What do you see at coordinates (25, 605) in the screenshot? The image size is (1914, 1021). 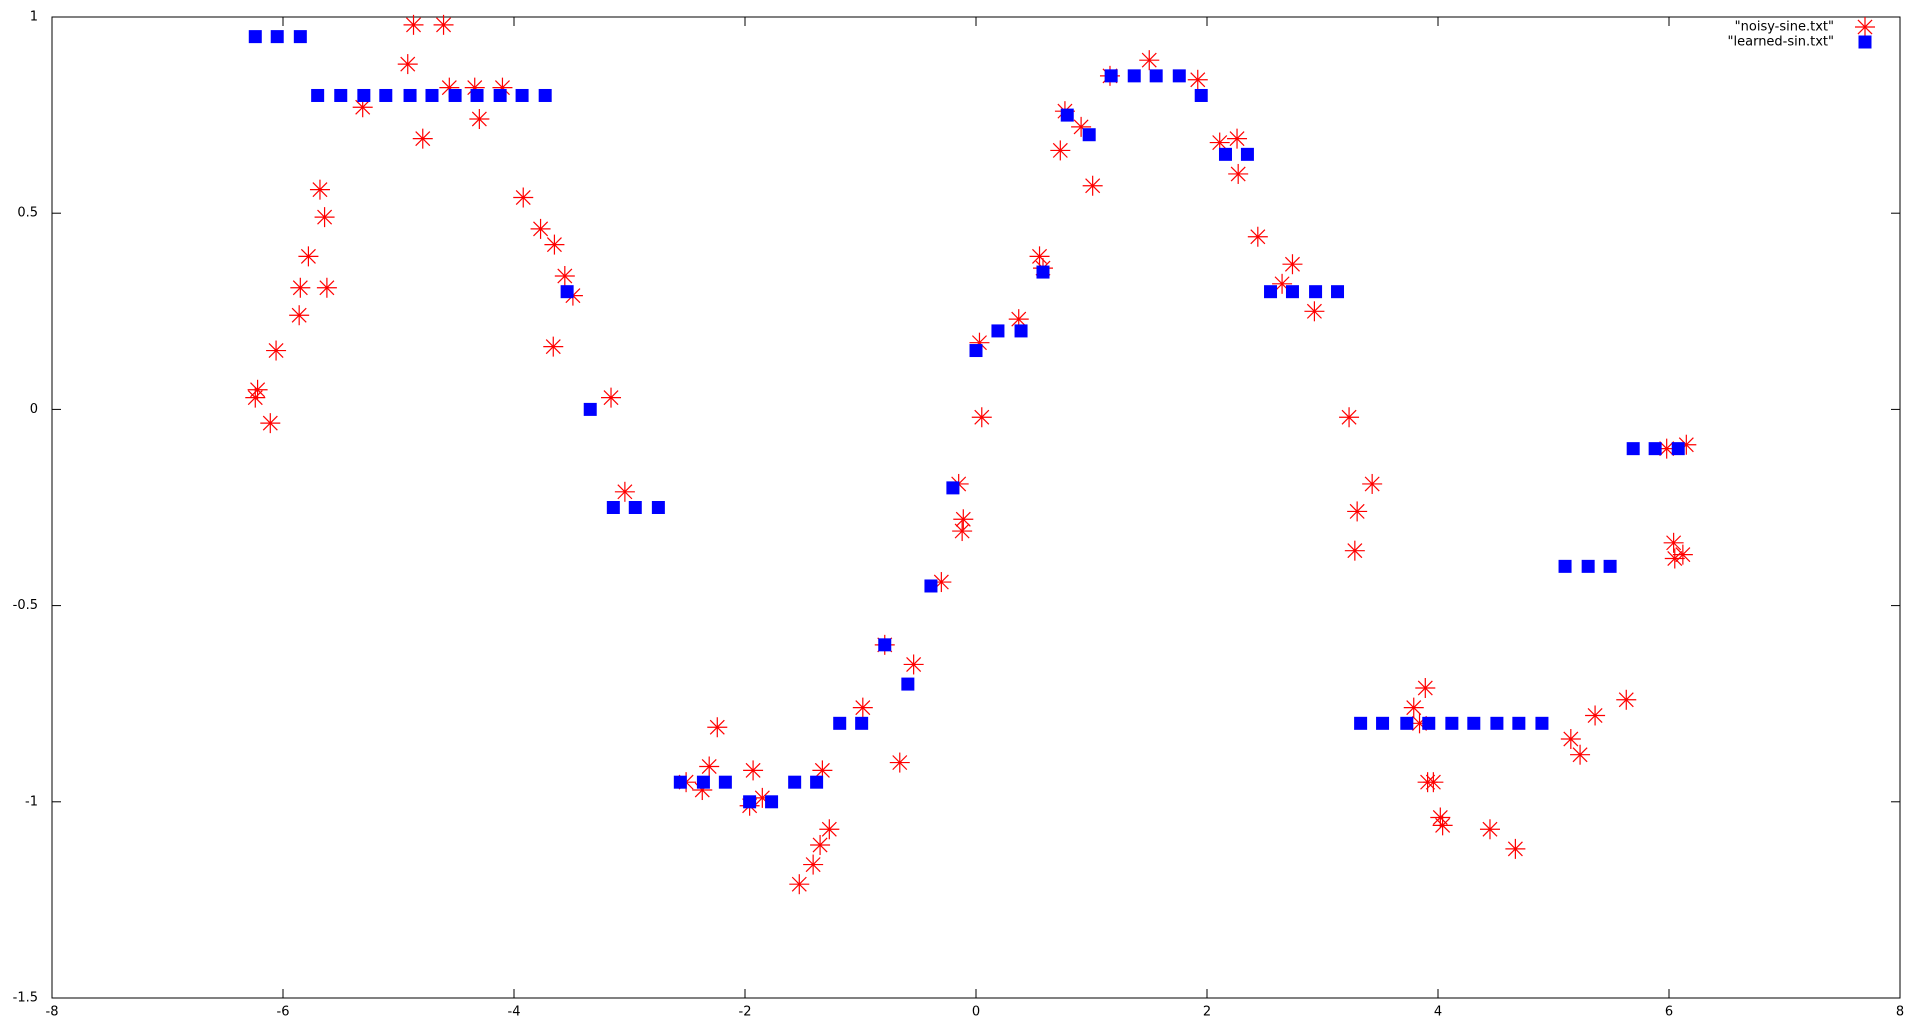 I see `y-tick-label: -0.5` at bounding box center [25, 605].